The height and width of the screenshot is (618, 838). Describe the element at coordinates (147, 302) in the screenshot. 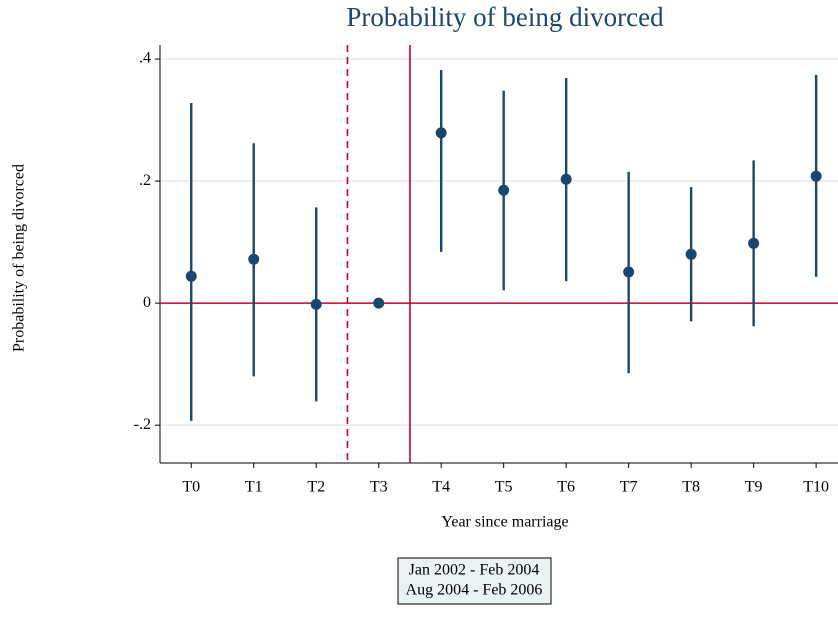

I see `y-tick-label: 0` at that location.